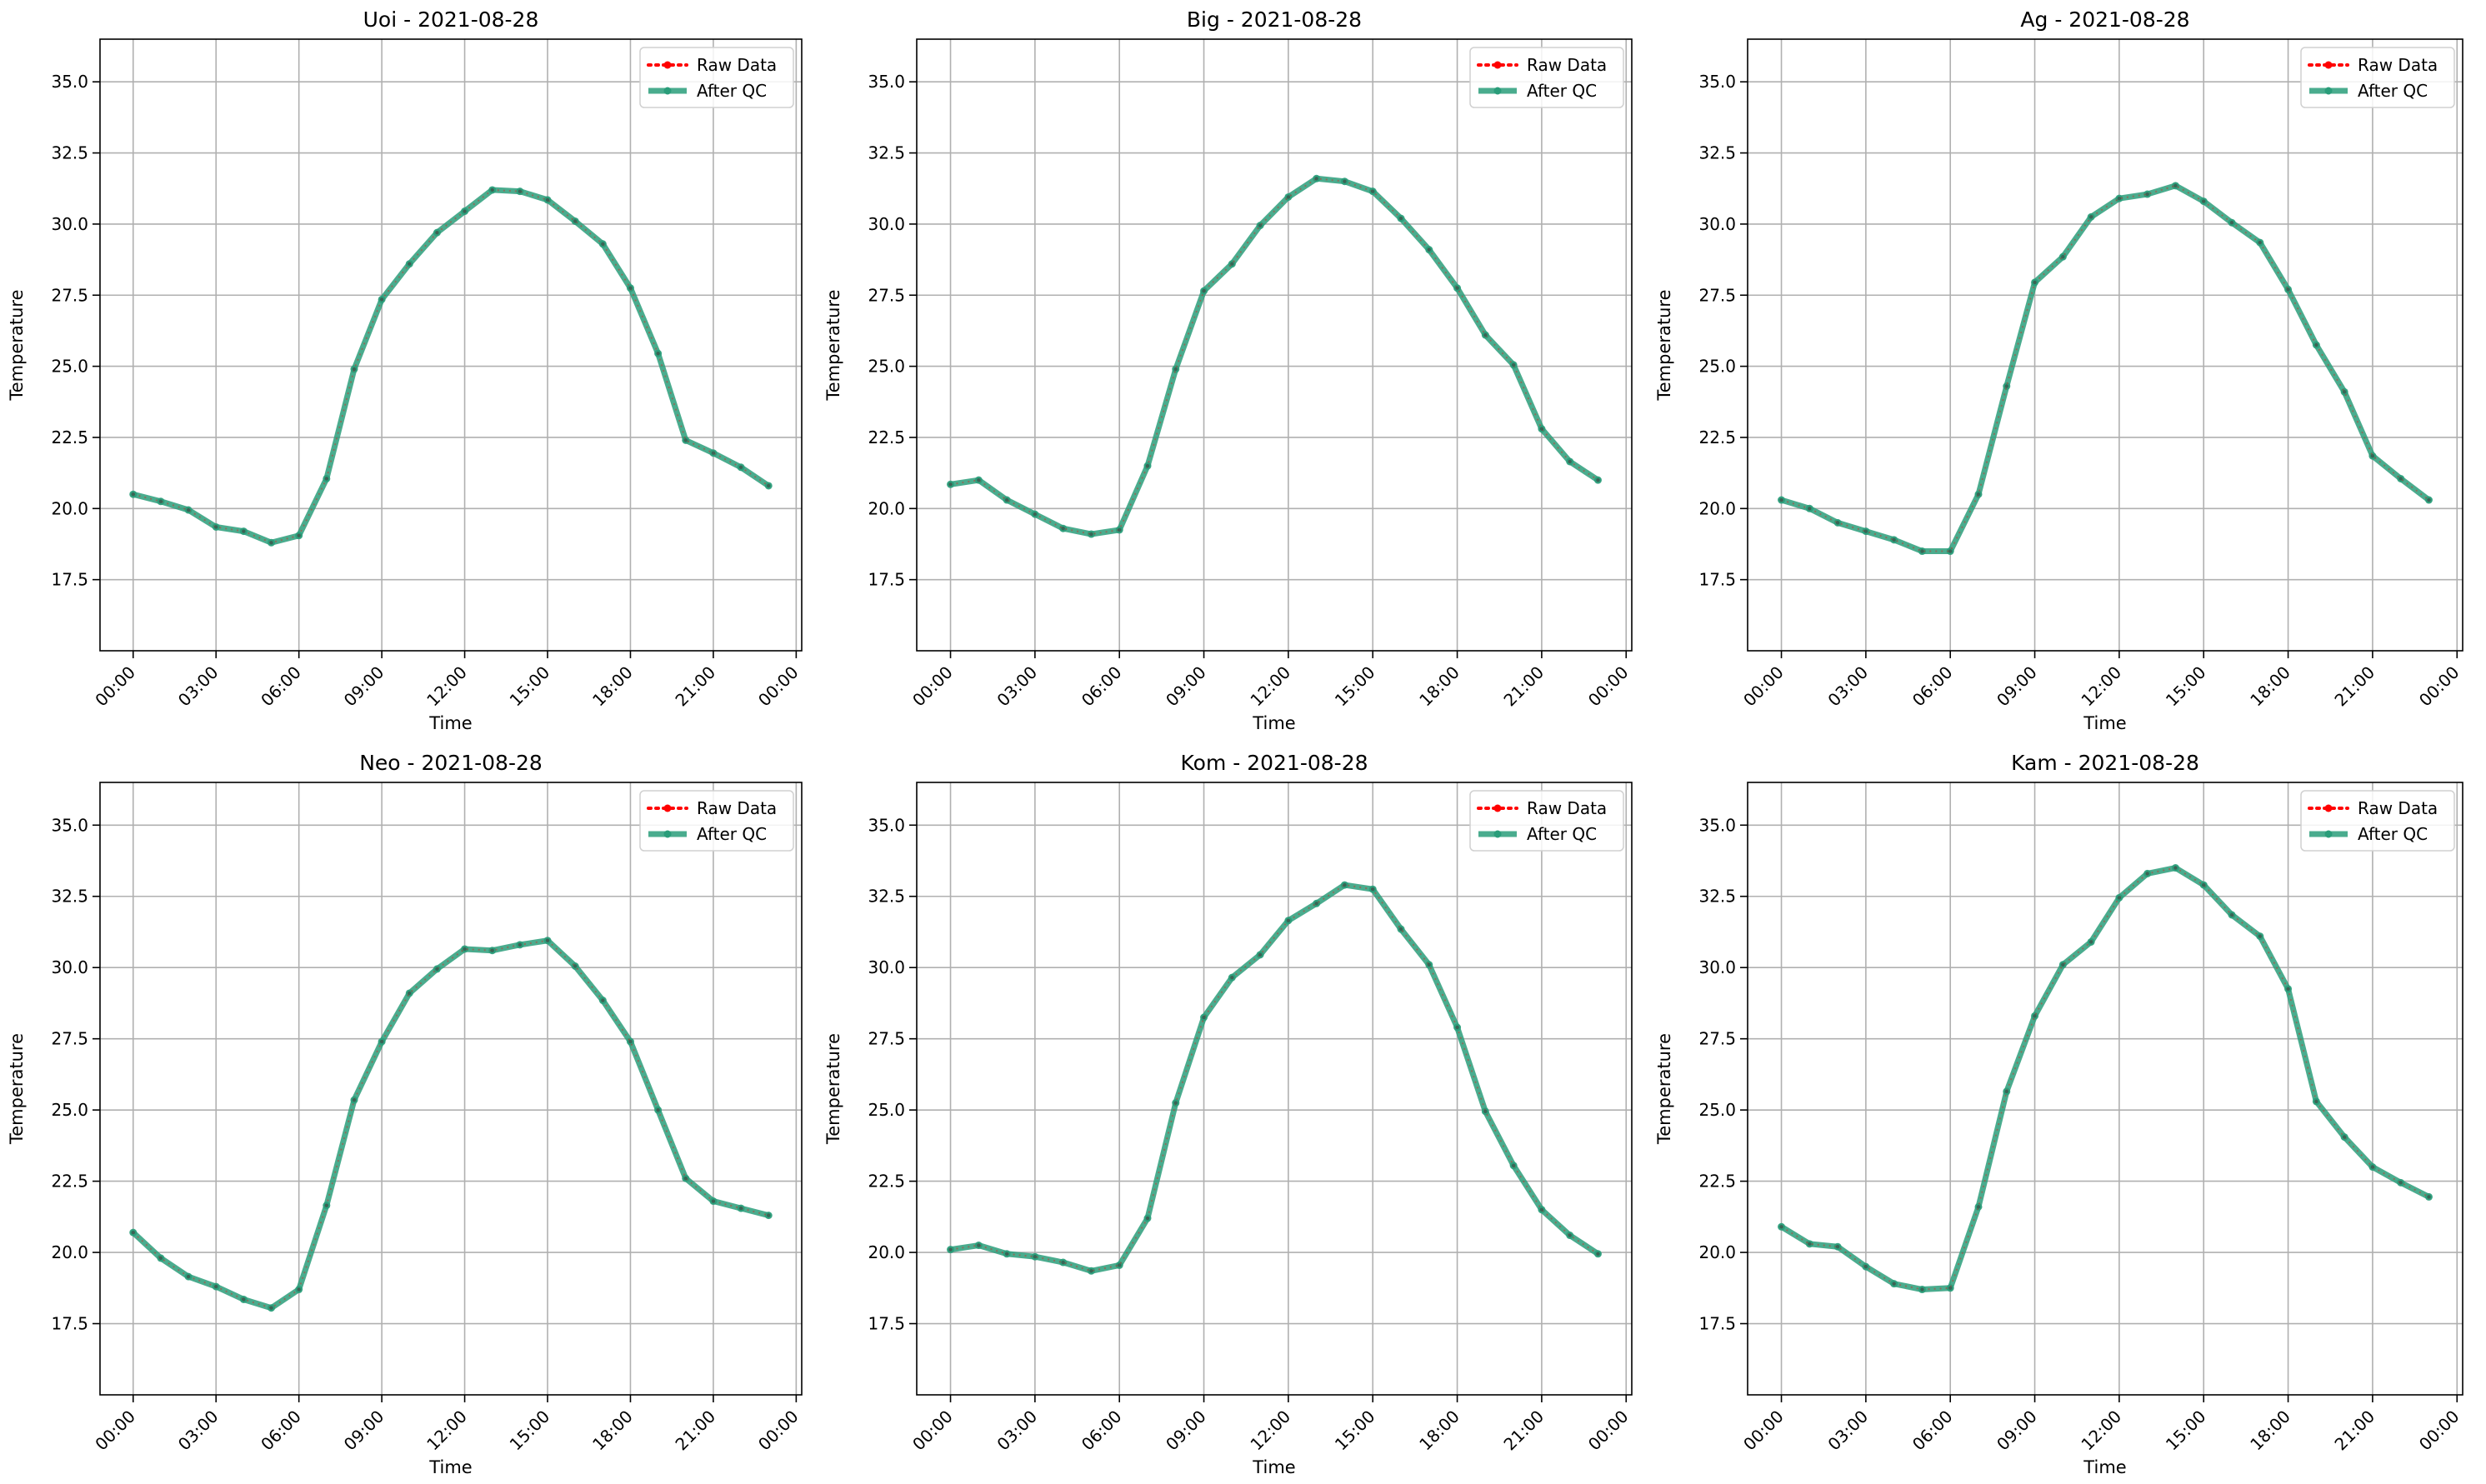  Describe the element at coordinates (69, 897) in the screenshot. I see `y-tick-label: 32.5` at that location.